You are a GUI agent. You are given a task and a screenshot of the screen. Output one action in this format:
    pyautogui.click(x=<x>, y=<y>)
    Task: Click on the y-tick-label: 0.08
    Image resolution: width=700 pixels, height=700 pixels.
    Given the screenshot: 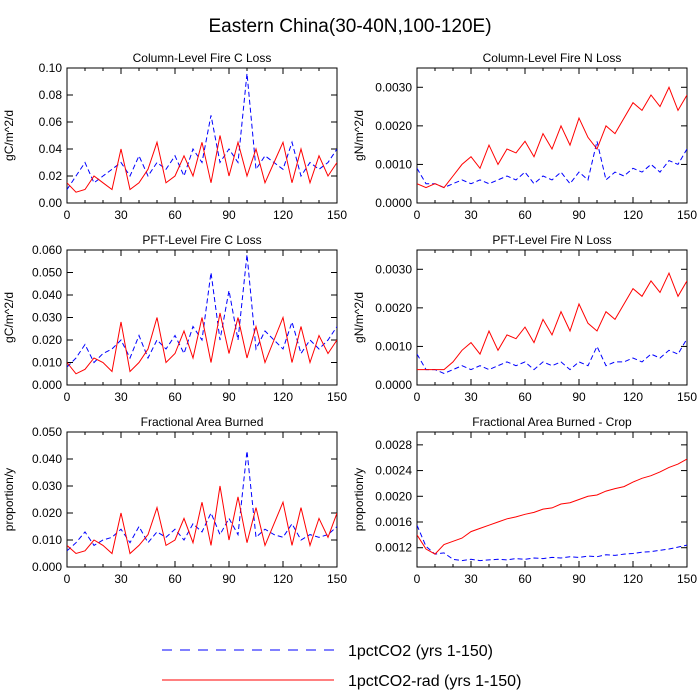 What is the action you would take?
    pyautogui.click(x=51, y=95)
    